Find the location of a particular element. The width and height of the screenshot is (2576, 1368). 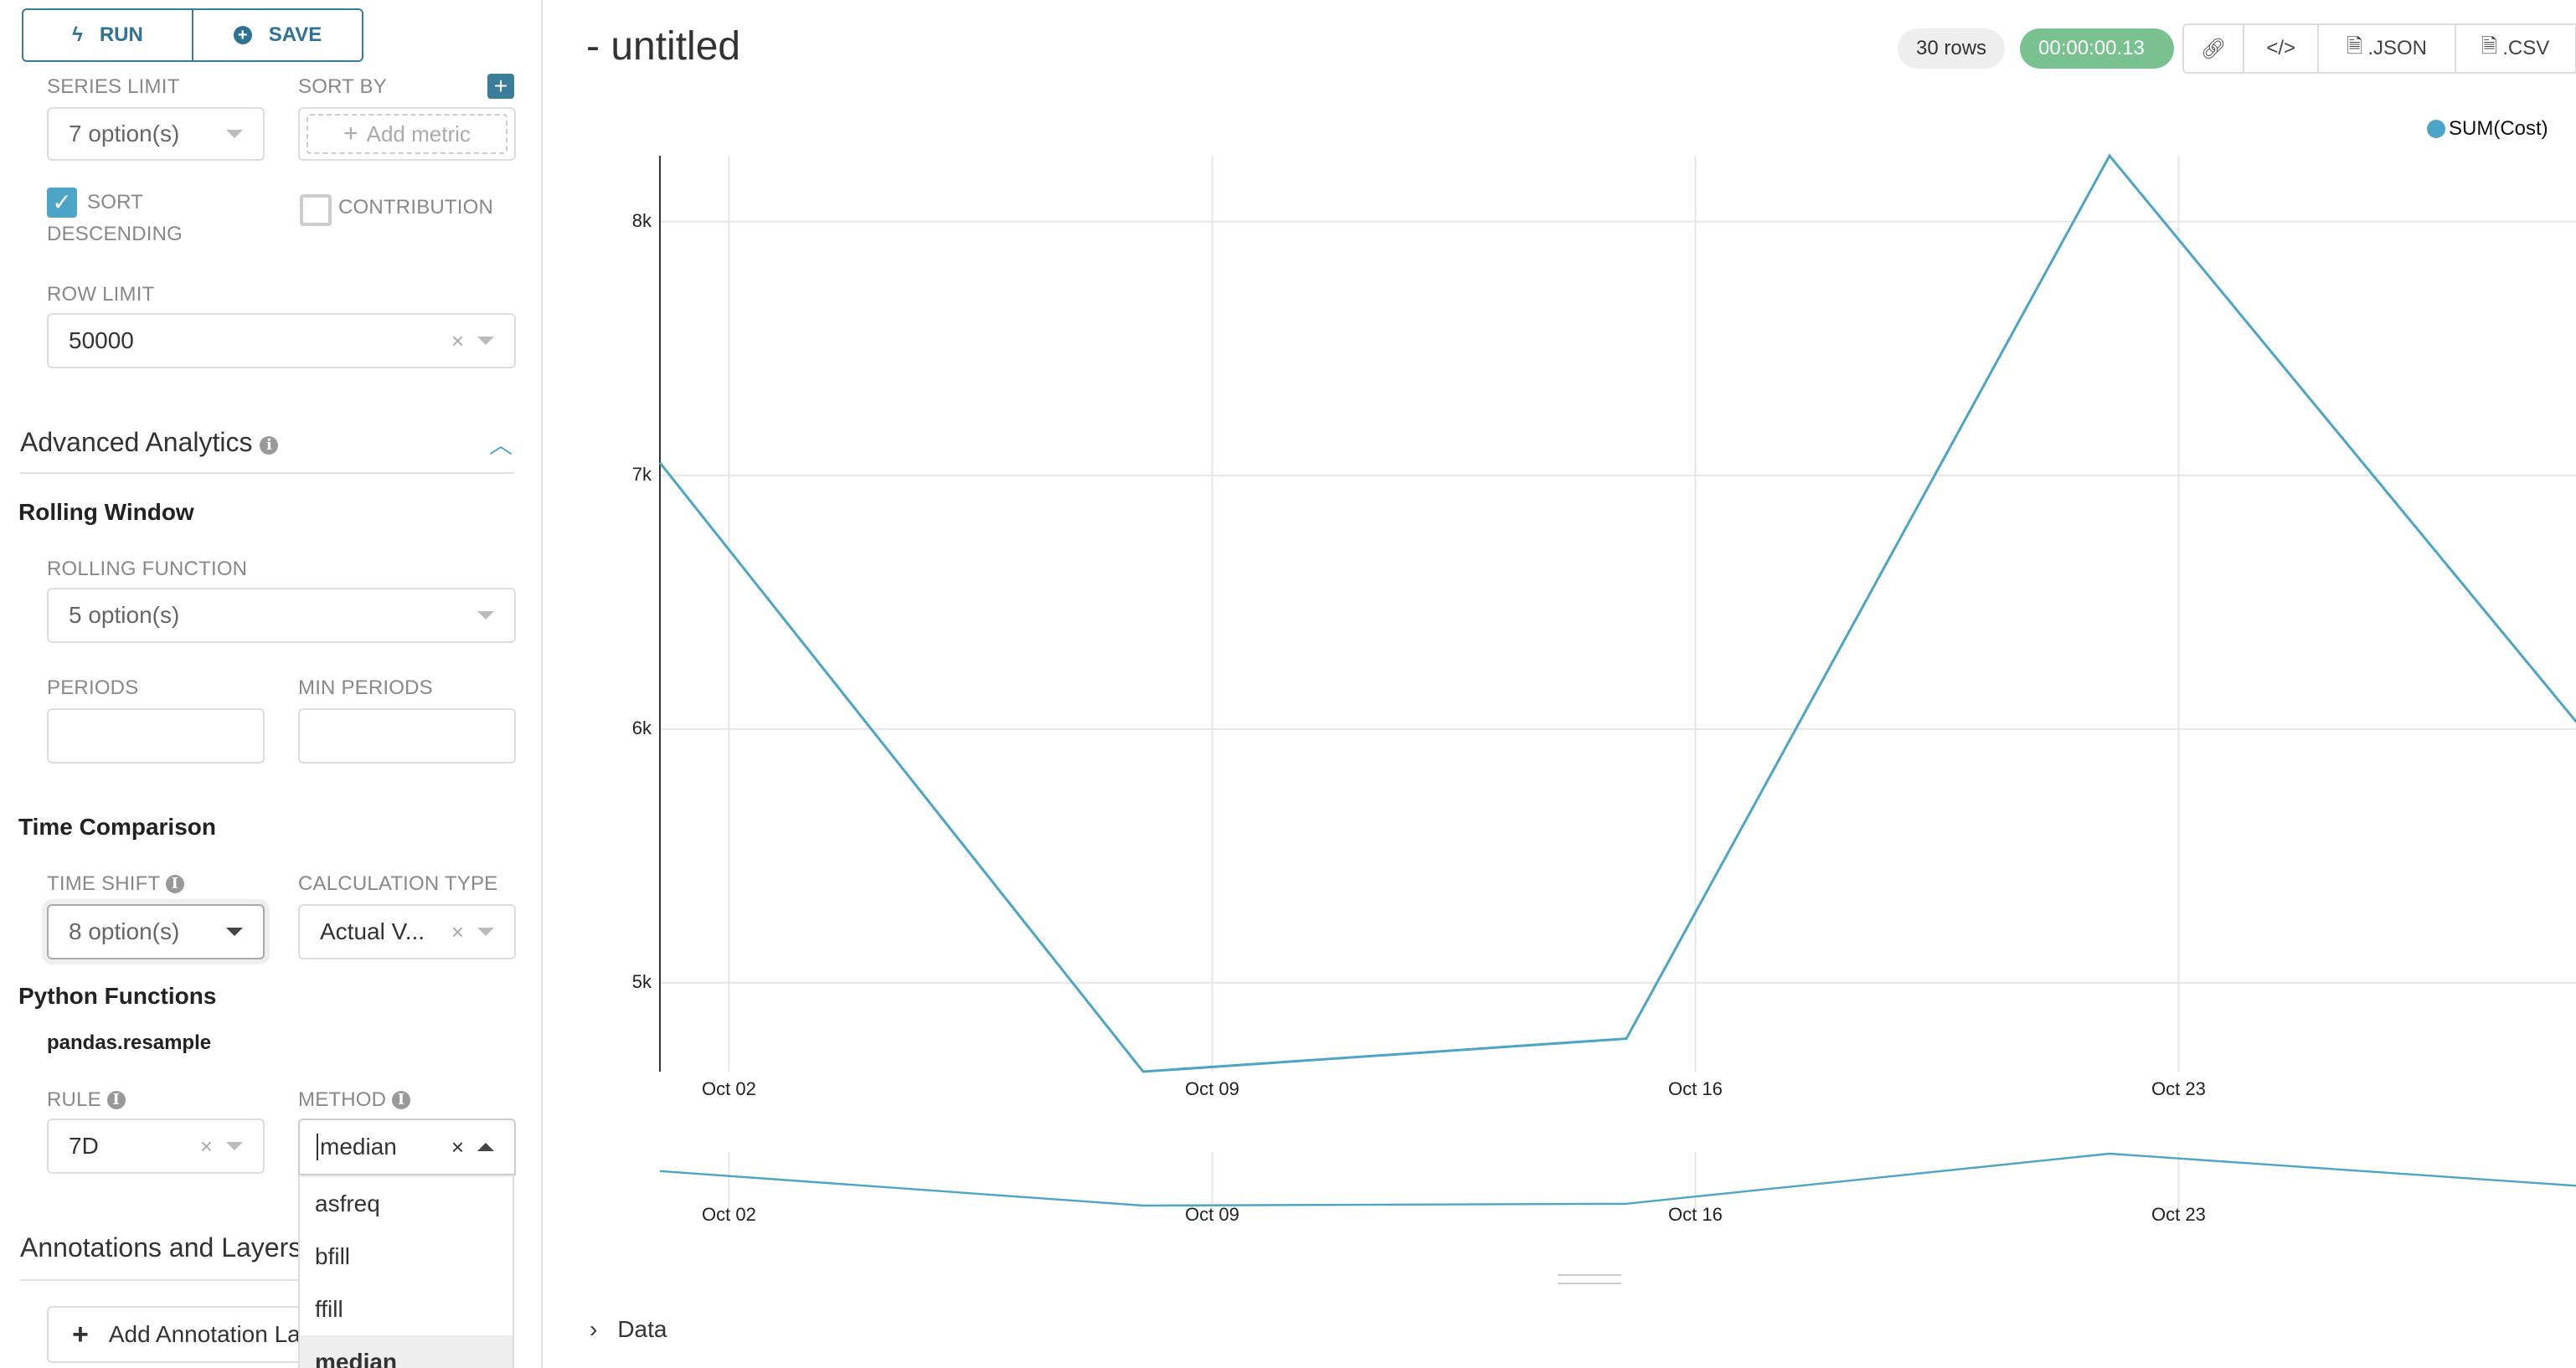

periods-label: PERIODS is located at coordinates (93, 687).